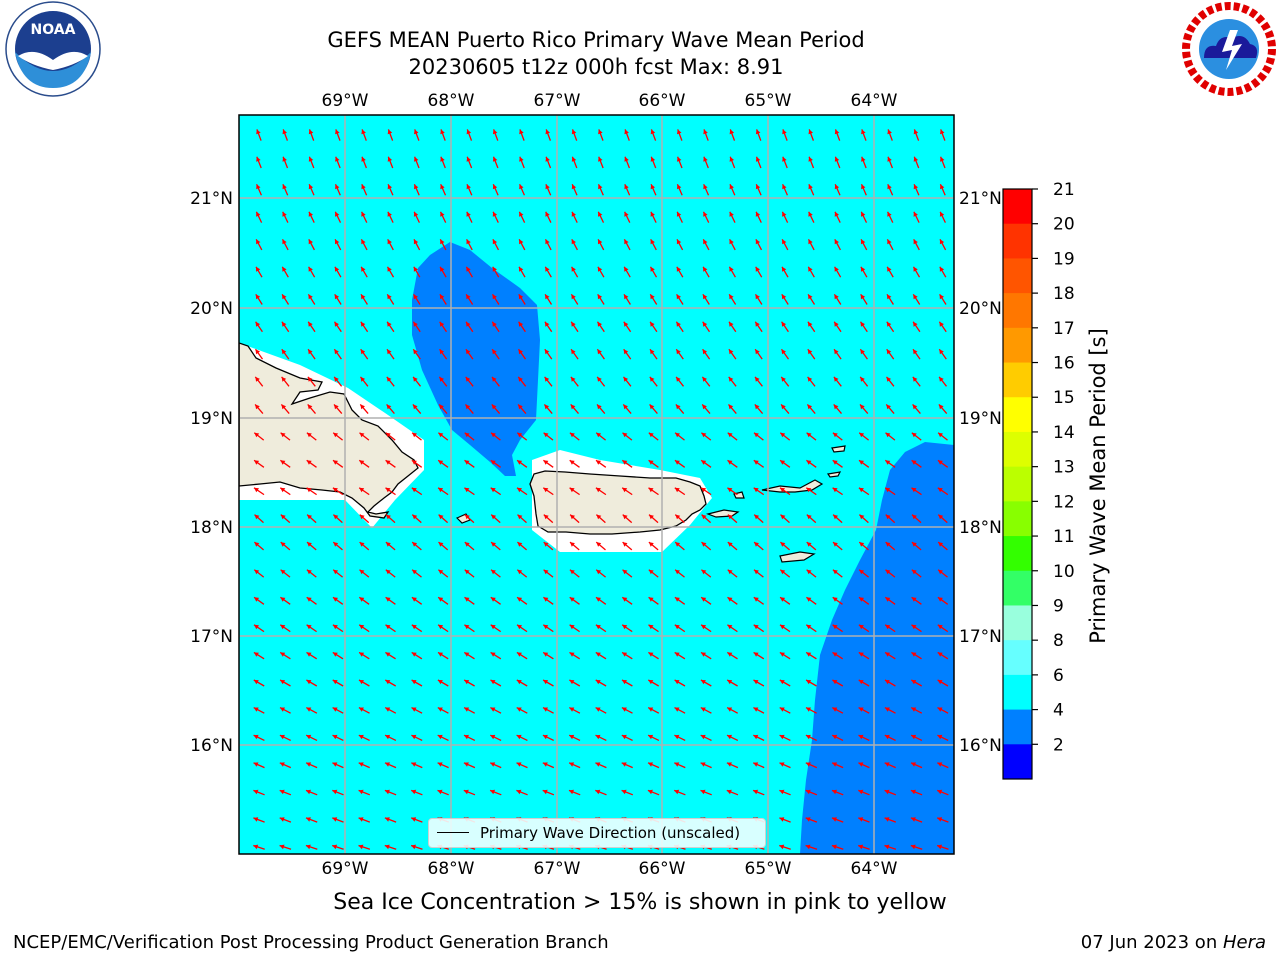  What do you see at coordinates (980, 528) in the screenshot?
I see `lat-label-right: 18°N` at bounding box center [980, 528].